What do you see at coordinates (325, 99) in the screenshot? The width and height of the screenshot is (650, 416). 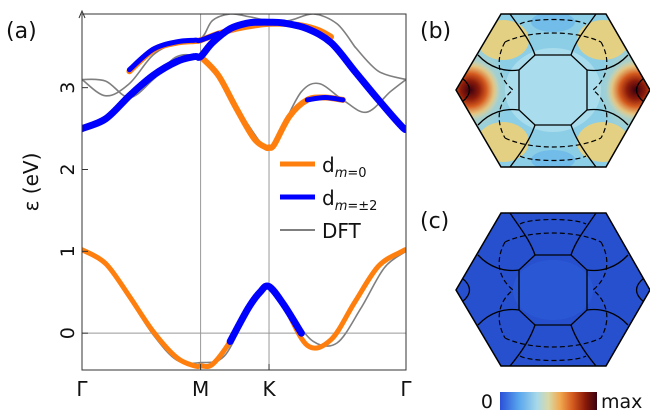 I see `series-upper-band-alt2` at bounding box center [325, 99].